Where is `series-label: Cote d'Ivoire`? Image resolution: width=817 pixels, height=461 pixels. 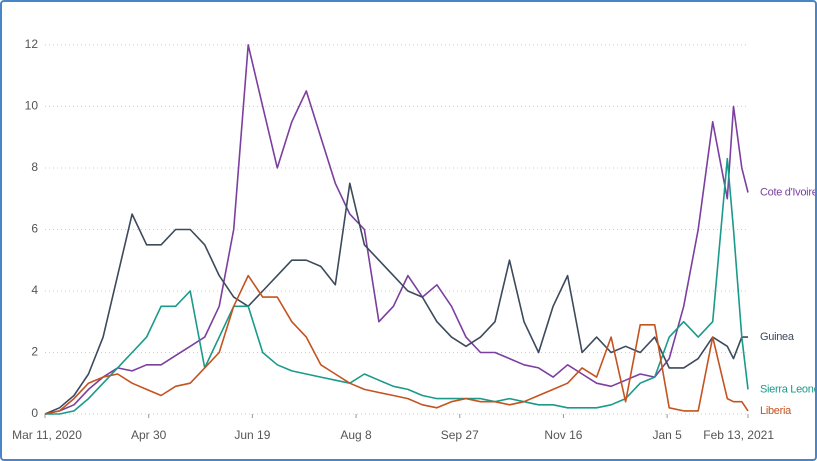
series-label: Cote d'Ivoire is located at coordinates (787, 192).